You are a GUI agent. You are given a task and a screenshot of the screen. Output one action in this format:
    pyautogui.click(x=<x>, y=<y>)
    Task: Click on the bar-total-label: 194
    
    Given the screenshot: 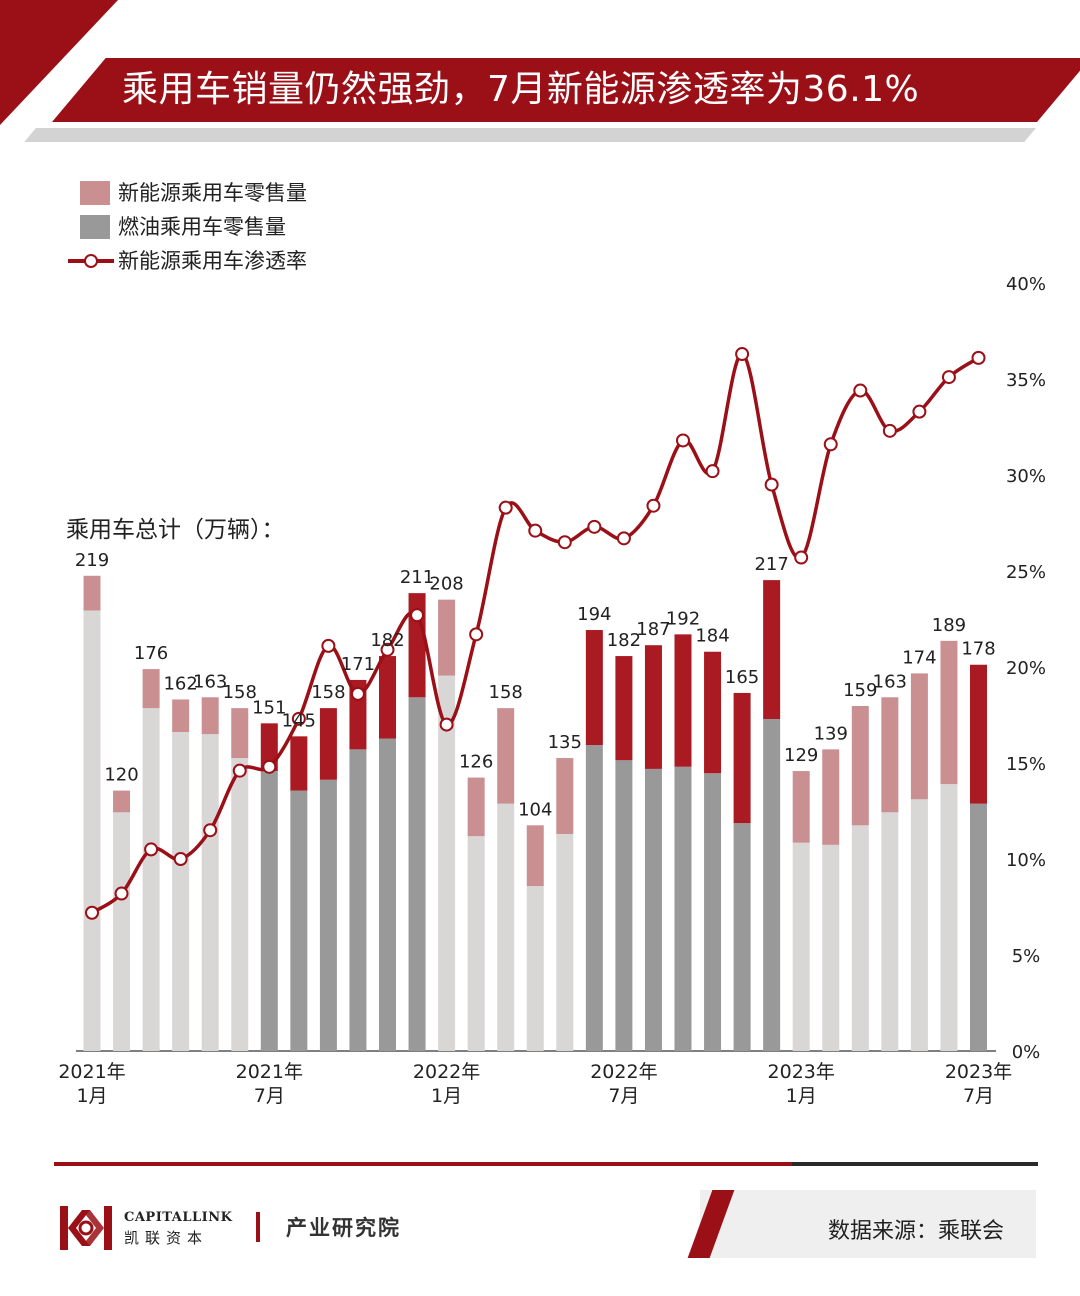 What is the action you would take?
    pyautogui.click(x=594, y=614)
    